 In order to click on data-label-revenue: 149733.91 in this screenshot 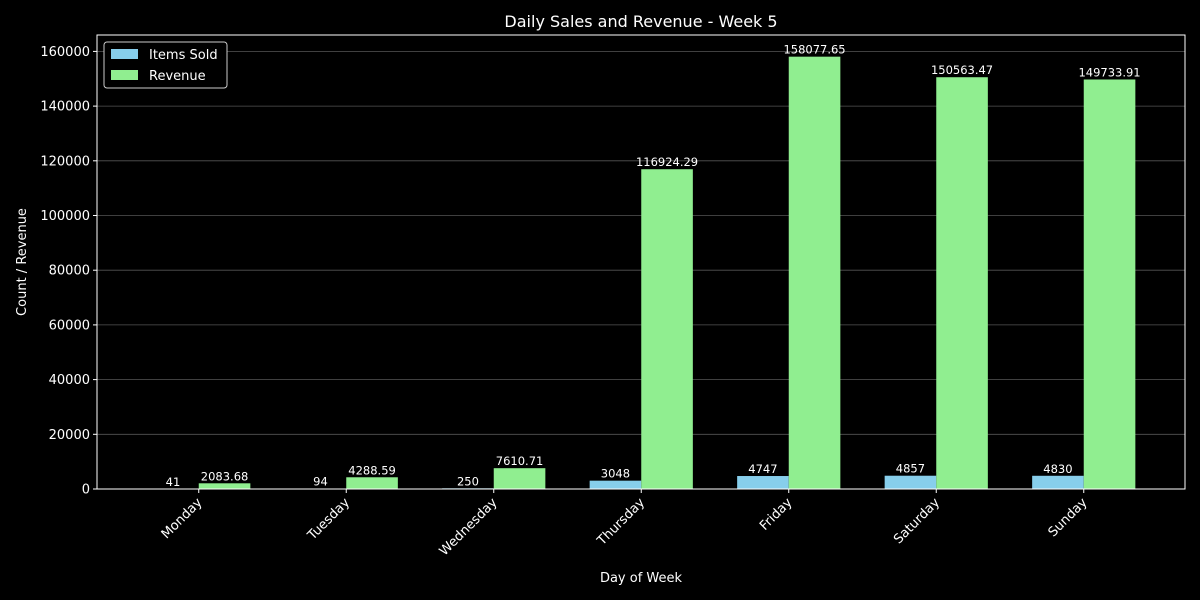, I will do `click(1109, 72)`.